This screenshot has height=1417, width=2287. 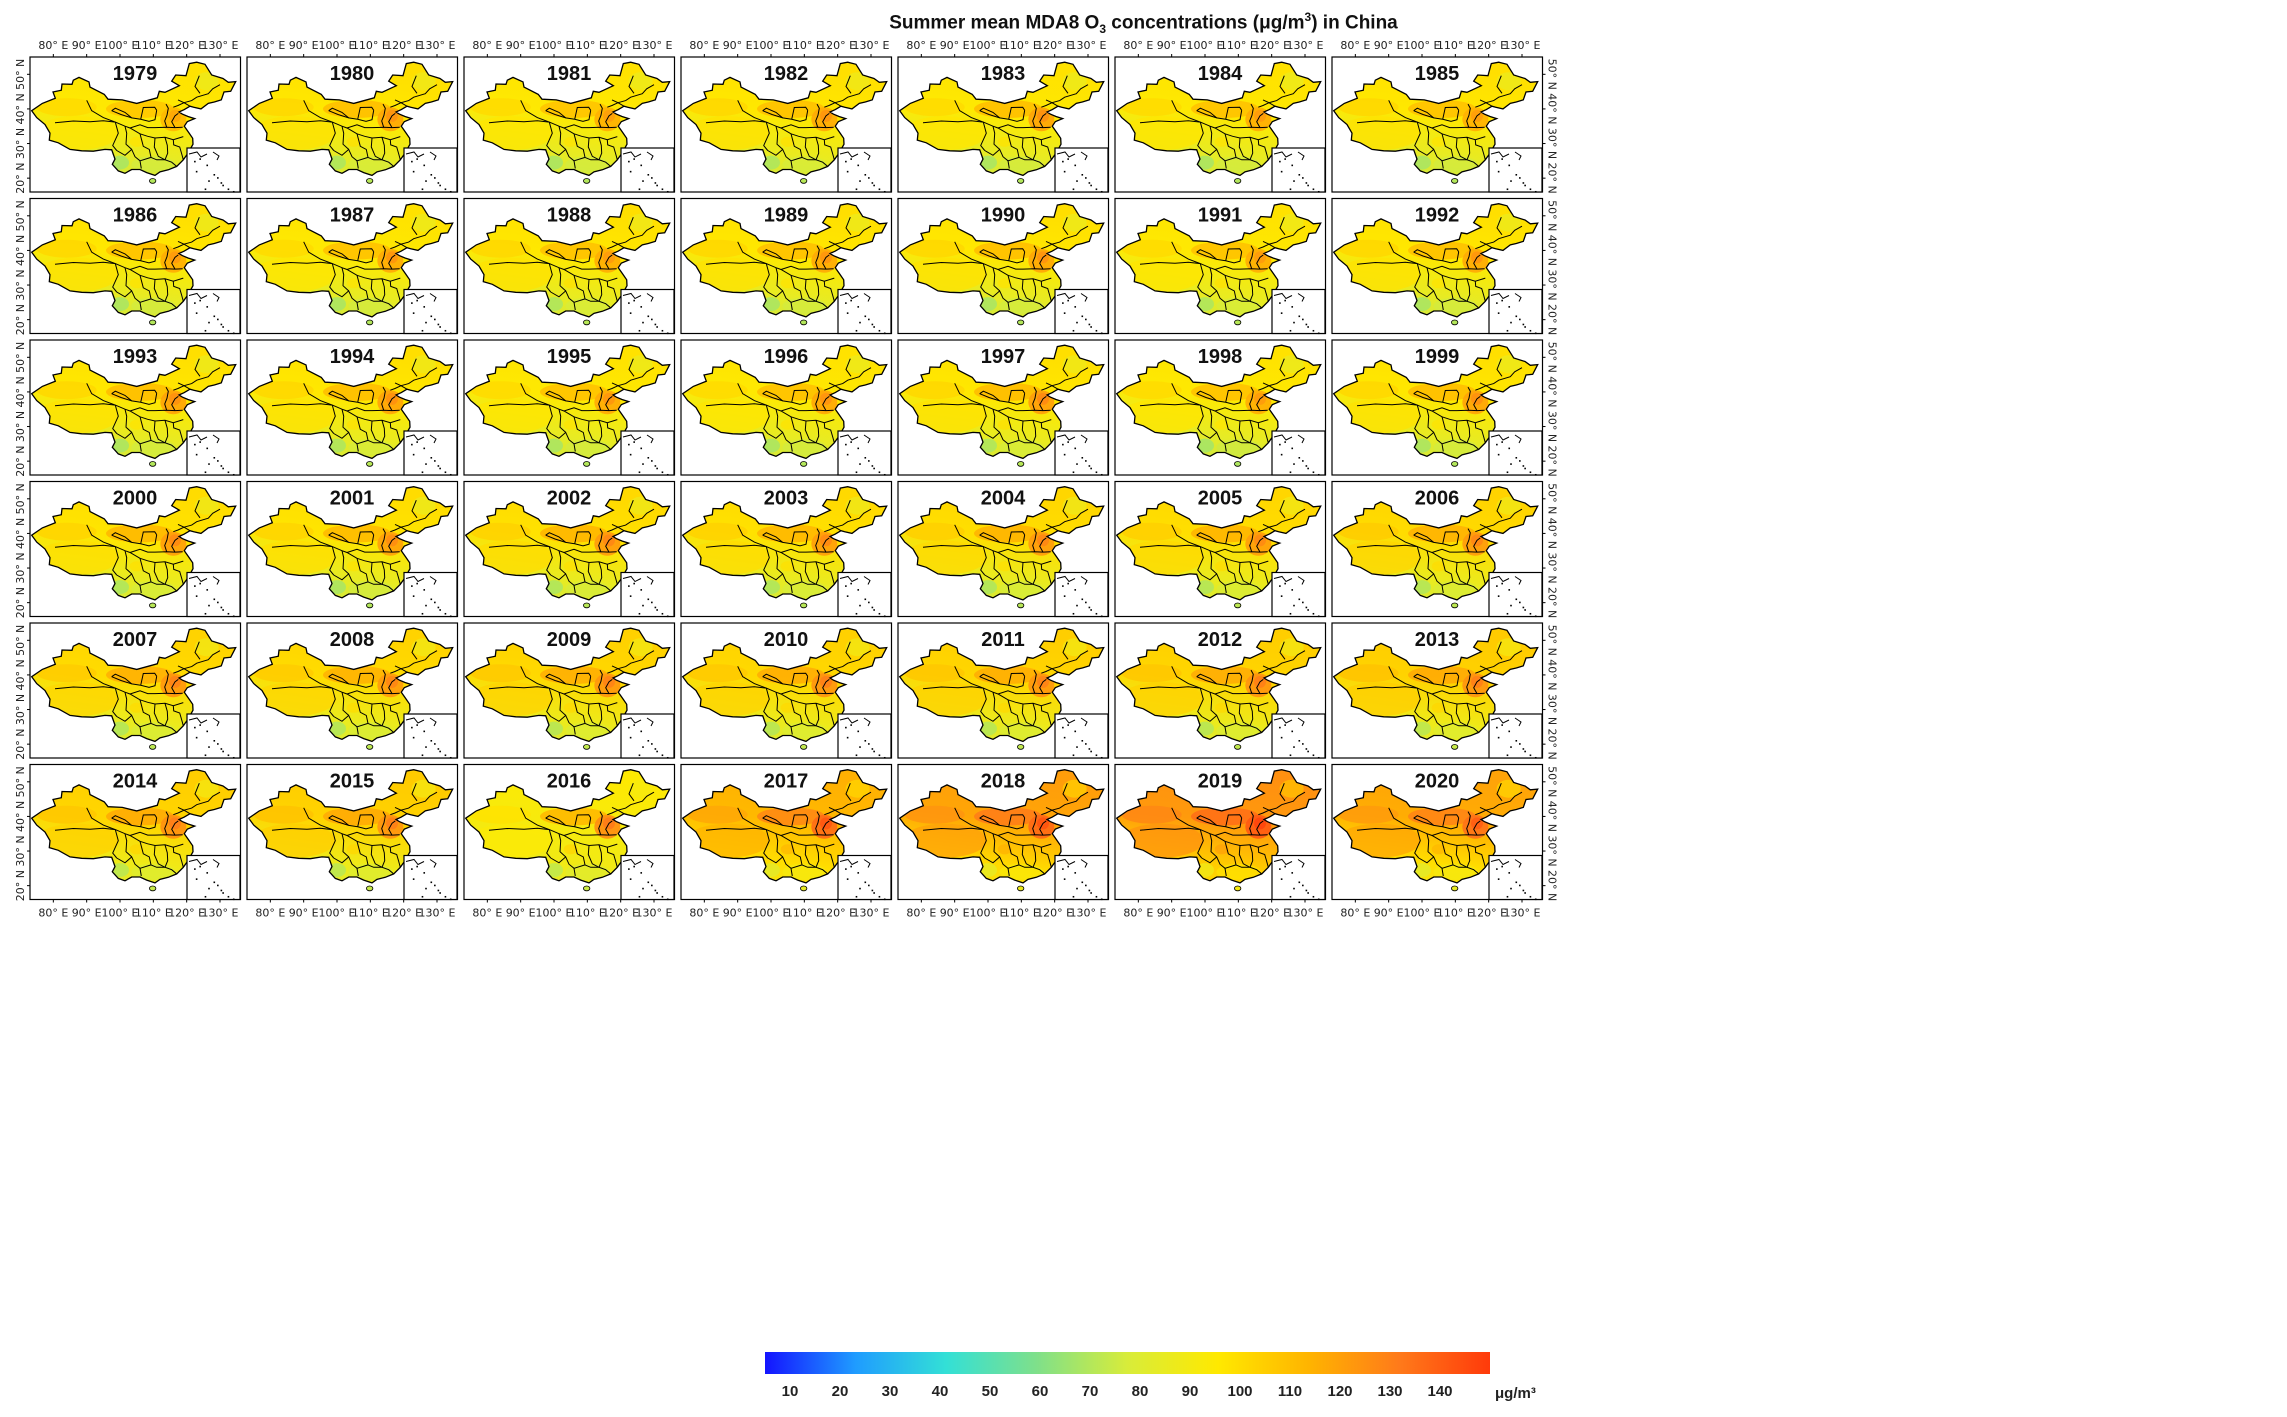 What do you see at coordinates (1002, 640) in the screenshot?
I see `panel-year-label: 2011` at bounding box center [1002, 640].